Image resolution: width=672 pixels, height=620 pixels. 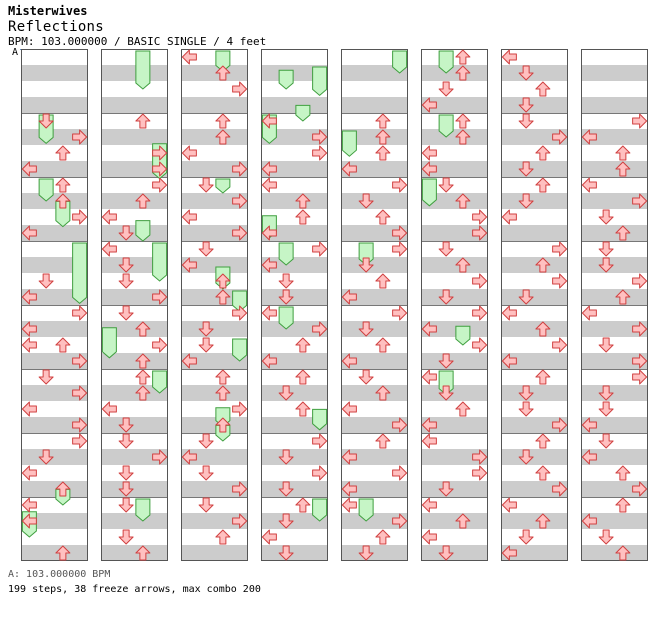 I want to click on bpm-summary: A: 103.000000 BPM, so click(x=59, y=574).